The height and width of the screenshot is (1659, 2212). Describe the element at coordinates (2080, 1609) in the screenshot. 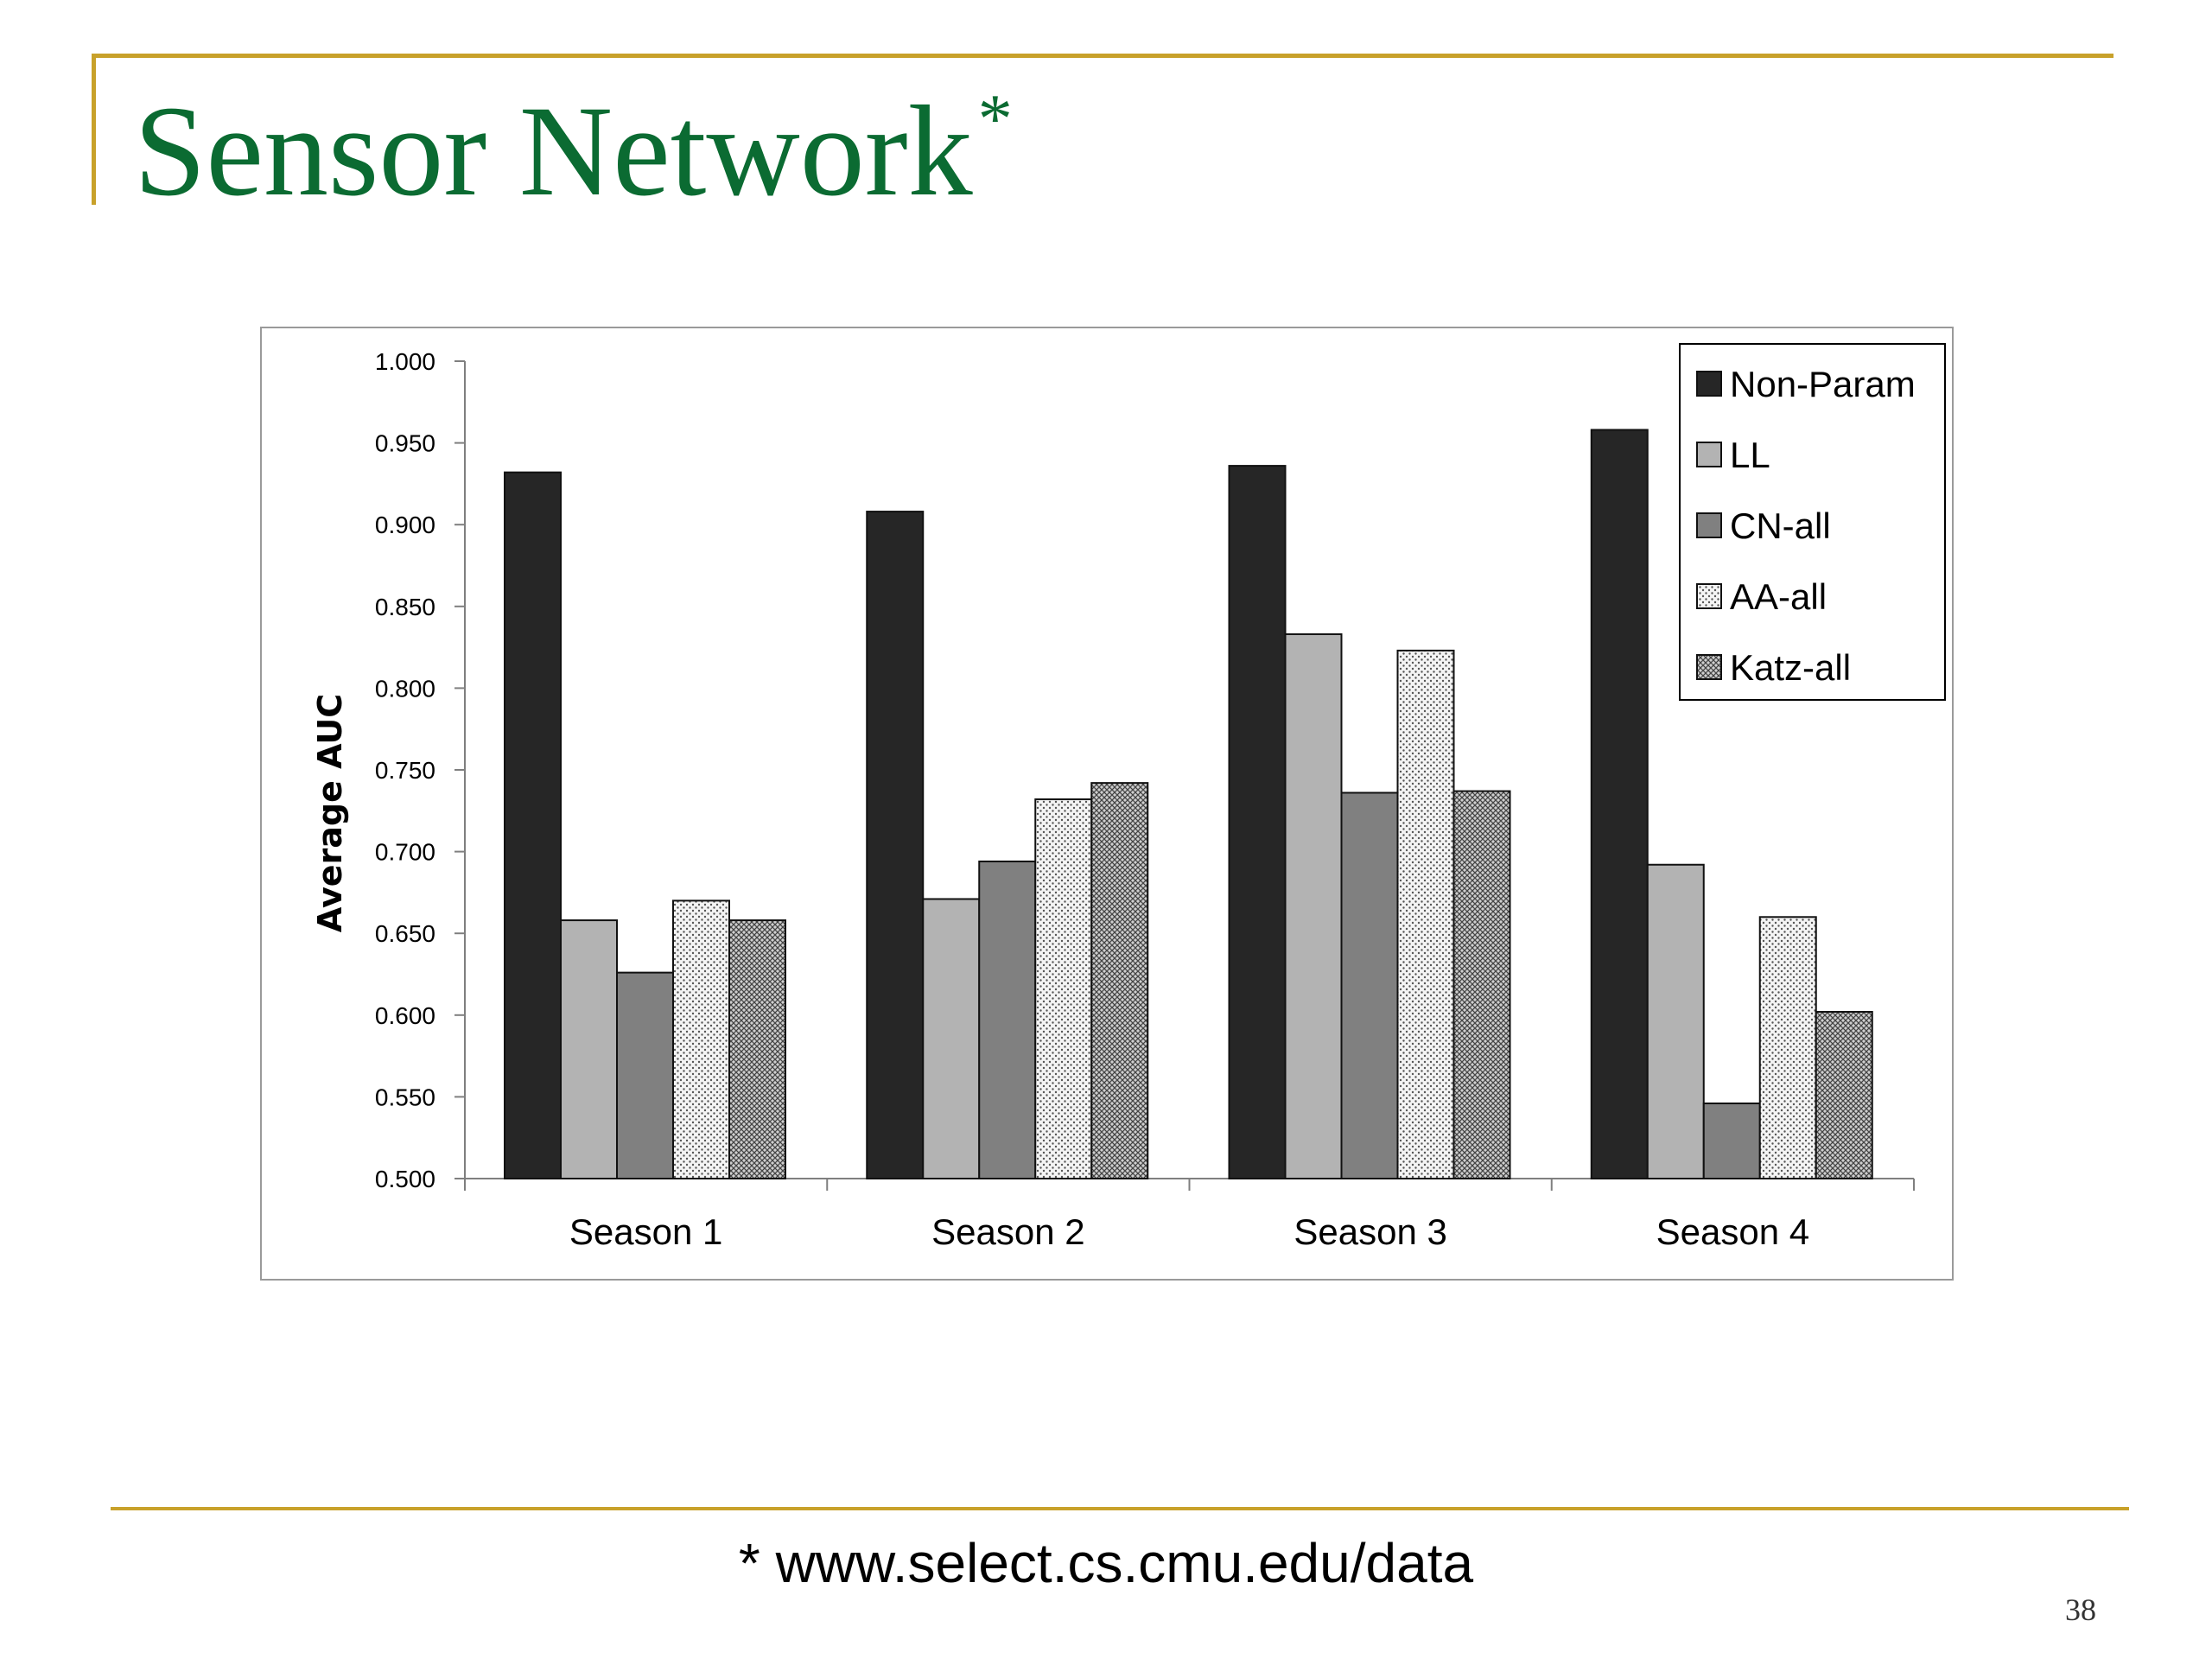

I see `page-number: 38` at that location.